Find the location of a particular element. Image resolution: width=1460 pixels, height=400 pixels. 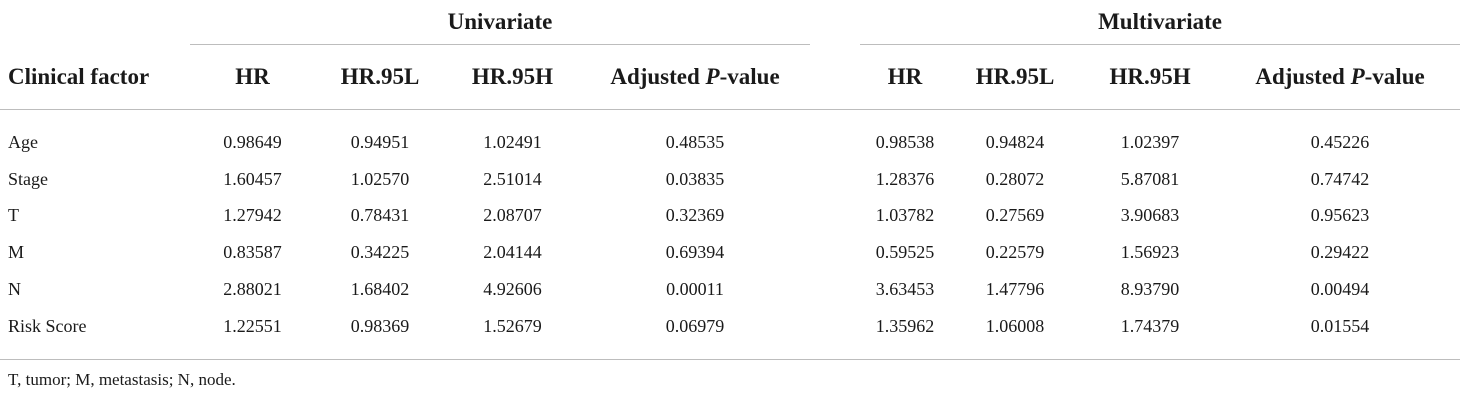

value-cell: 1.03782 is located at coordinates (905, 215).